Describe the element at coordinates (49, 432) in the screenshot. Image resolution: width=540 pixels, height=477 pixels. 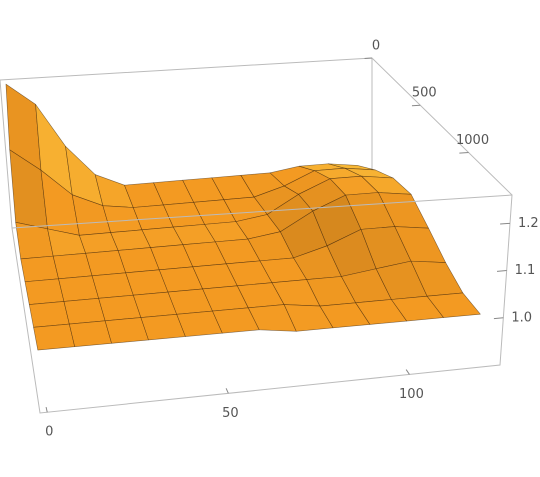
I see `x-tick-label: 0` at that location.